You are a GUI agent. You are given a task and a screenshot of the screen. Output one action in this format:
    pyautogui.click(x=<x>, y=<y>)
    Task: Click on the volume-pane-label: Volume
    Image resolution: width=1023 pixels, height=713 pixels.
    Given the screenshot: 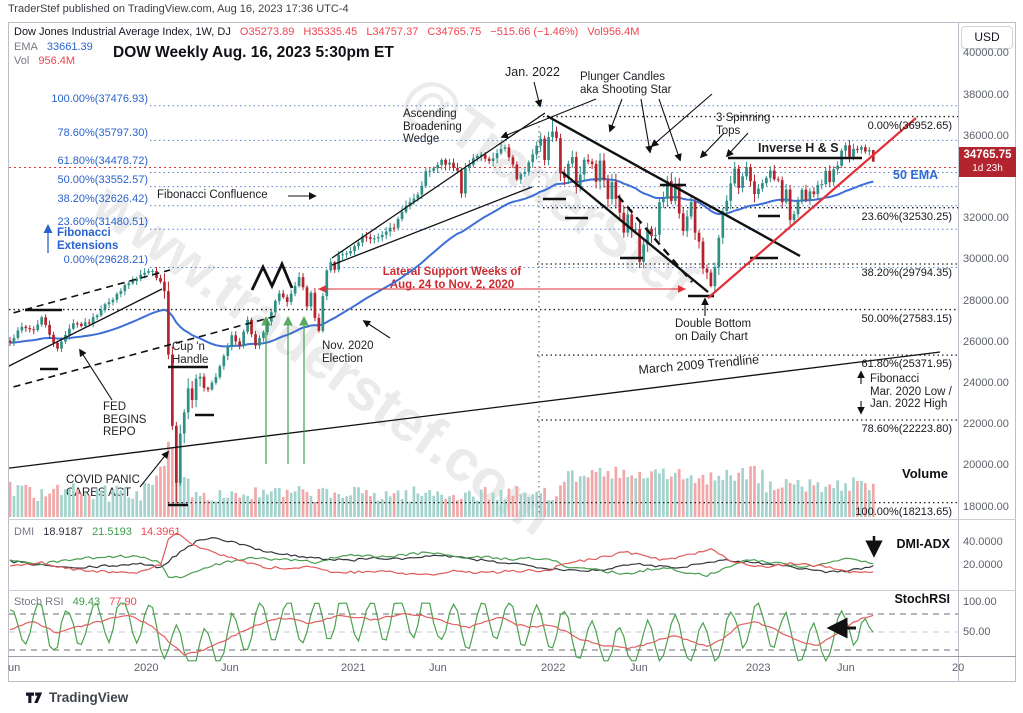 What is the action you would take?
    pyautogui.click(x=925, y=473)
    